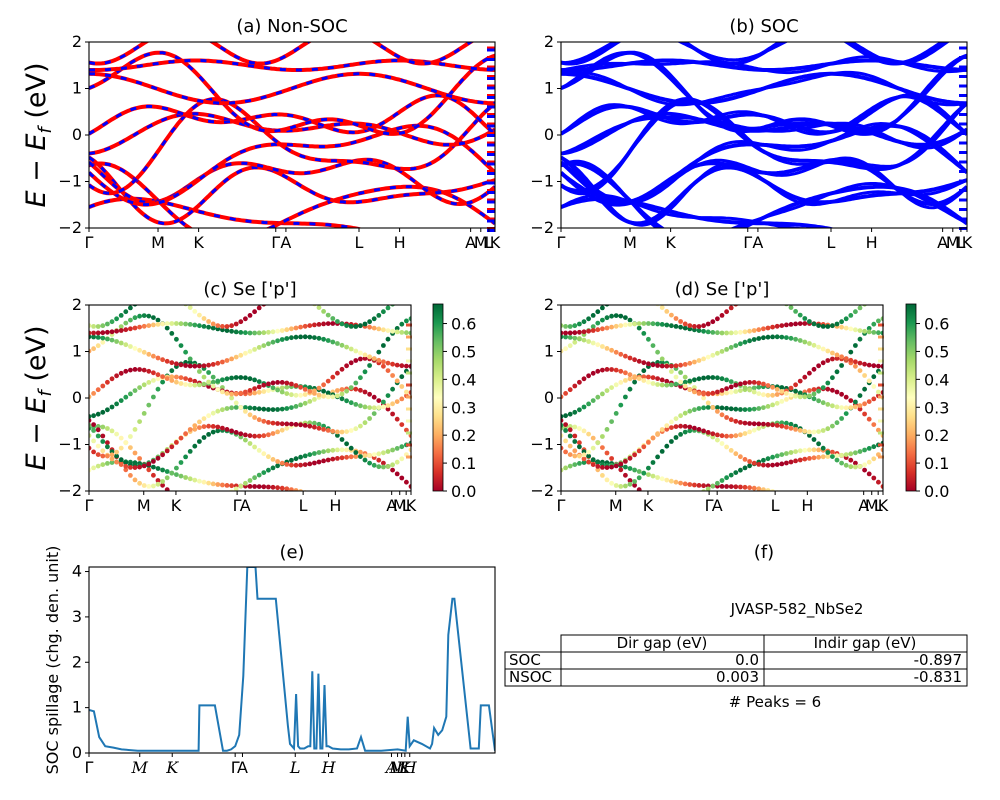  I want to click on cbar-tick-label-d-3: 0.3, so click(936, 407).